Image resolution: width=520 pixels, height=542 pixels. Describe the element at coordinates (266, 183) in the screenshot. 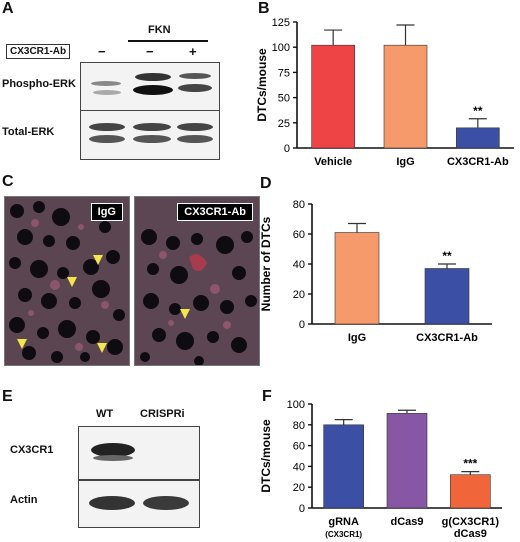

I see `panel-d-letter: D` at that location.